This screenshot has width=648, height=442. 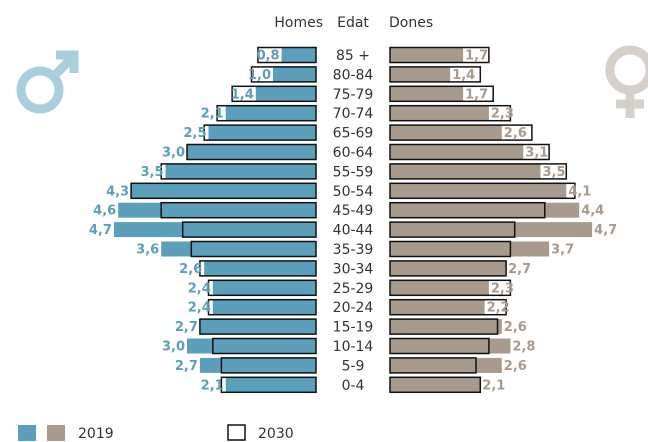 I want to click on value-label-women: 2,3, so click(x=502, y=288).